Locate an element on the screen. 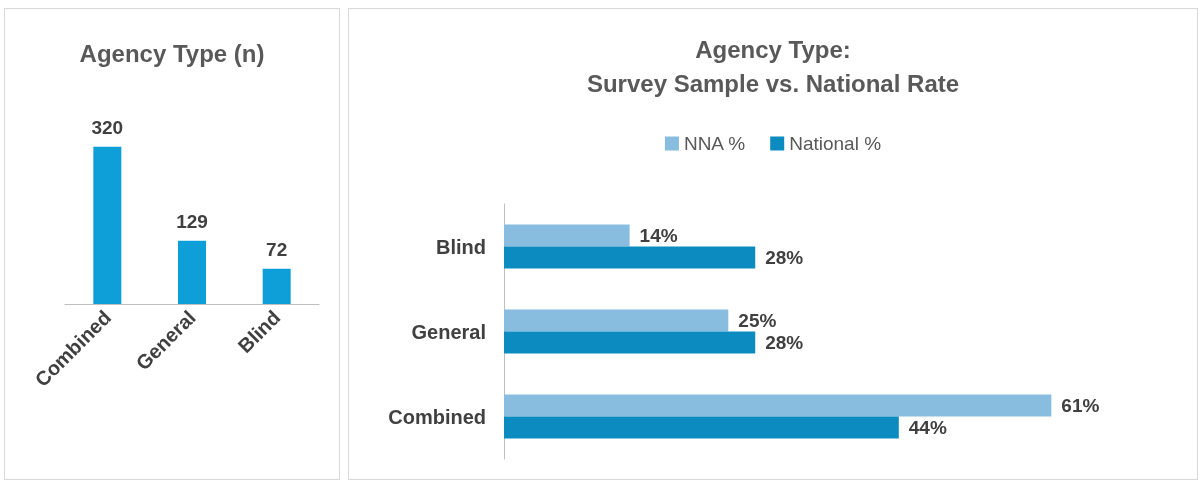 This screenshot has width=1202, height=483. data-label: 72 is located at coordinates (277, 249).